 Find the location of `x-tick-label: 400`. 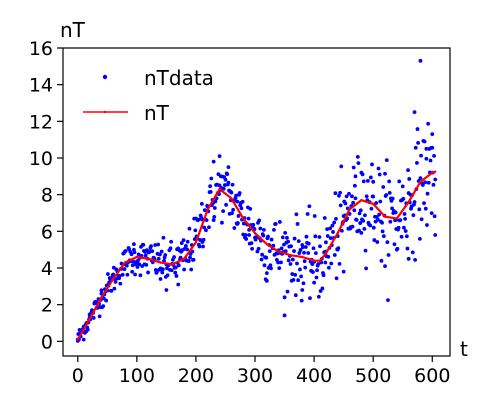

x-tick-label: 400 is located at coordinates (314, 376).